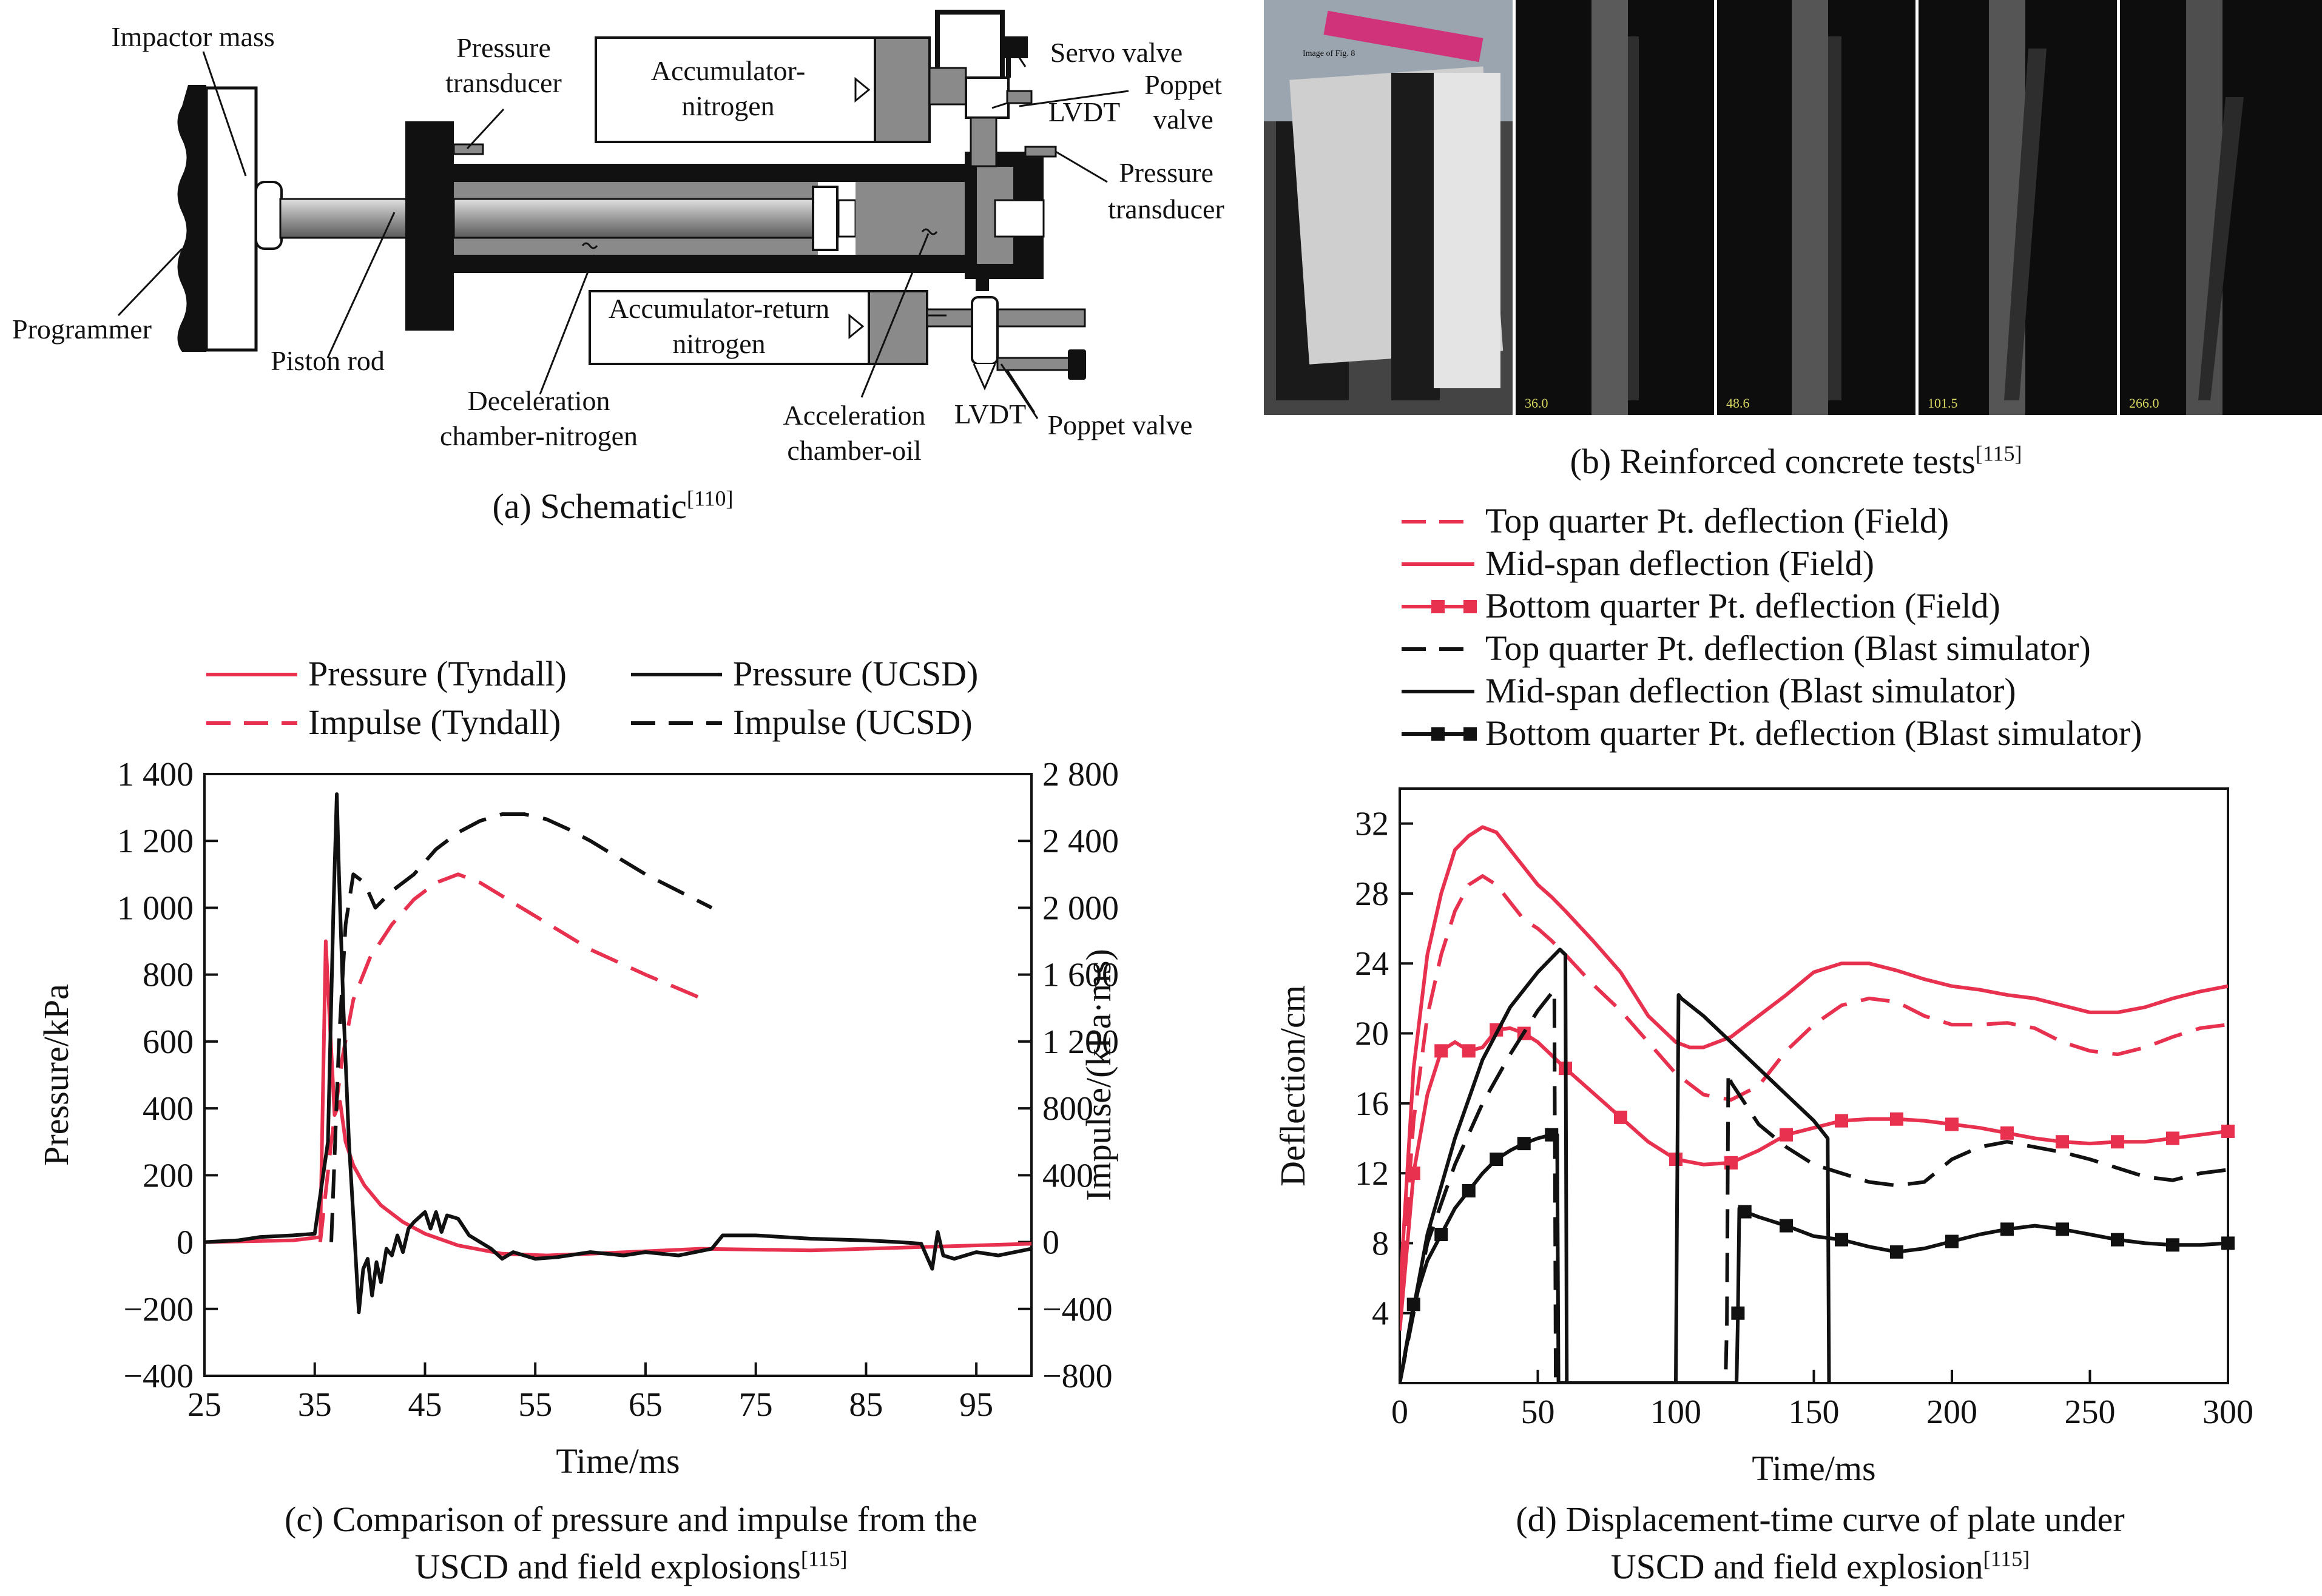 This screenshot has height=1596, width=2322. Describe the element at coordinates (718, 173) in the screenshot. I see `cylinder-top-wall` at that location.